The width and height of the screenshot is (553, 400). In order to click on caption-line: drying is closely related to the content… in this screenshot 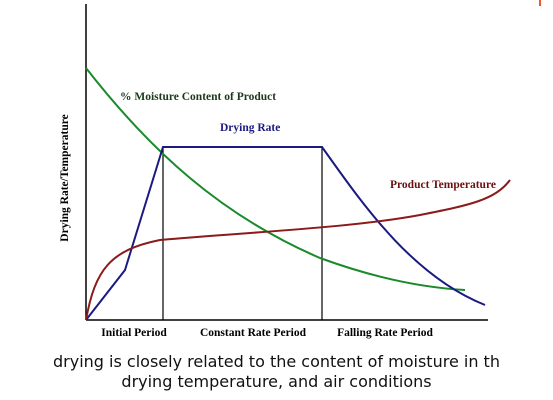, I will do `click(276, 361)`.